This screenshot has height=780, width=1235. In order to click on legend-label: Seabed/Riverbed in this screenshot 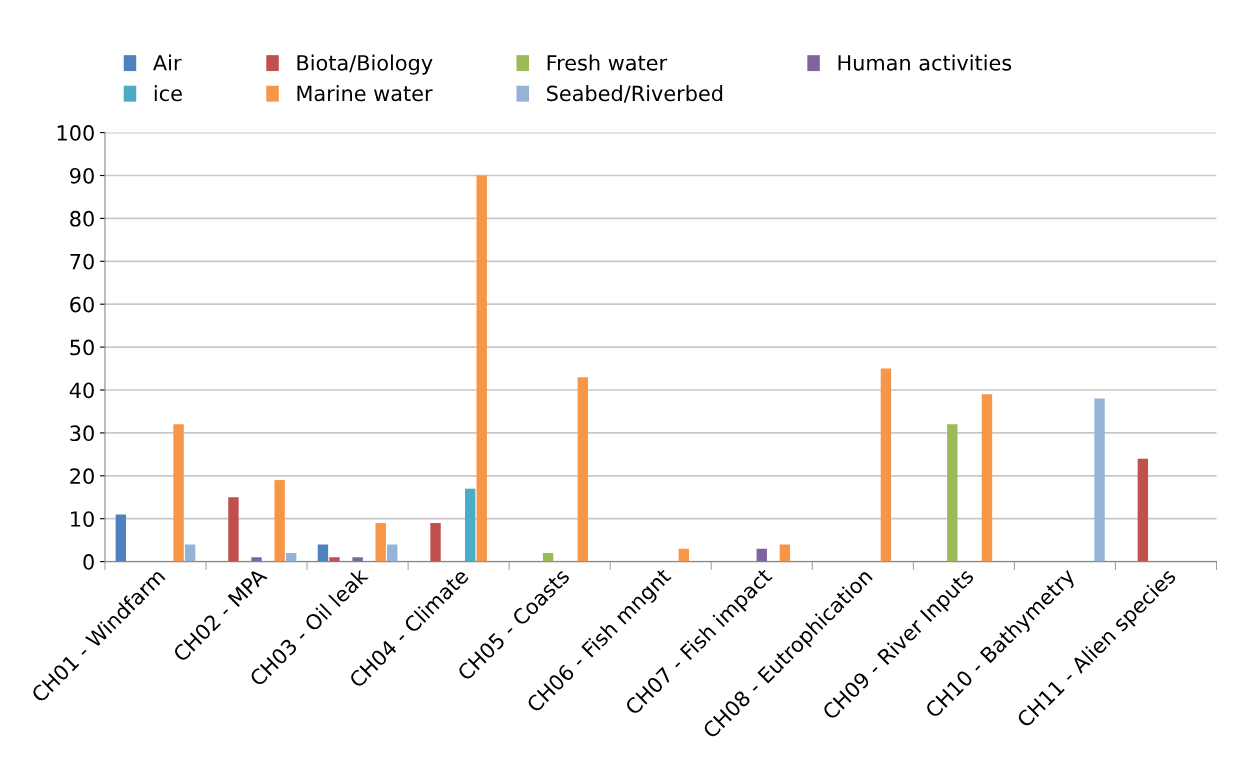, I will do `click(635, 94)`.